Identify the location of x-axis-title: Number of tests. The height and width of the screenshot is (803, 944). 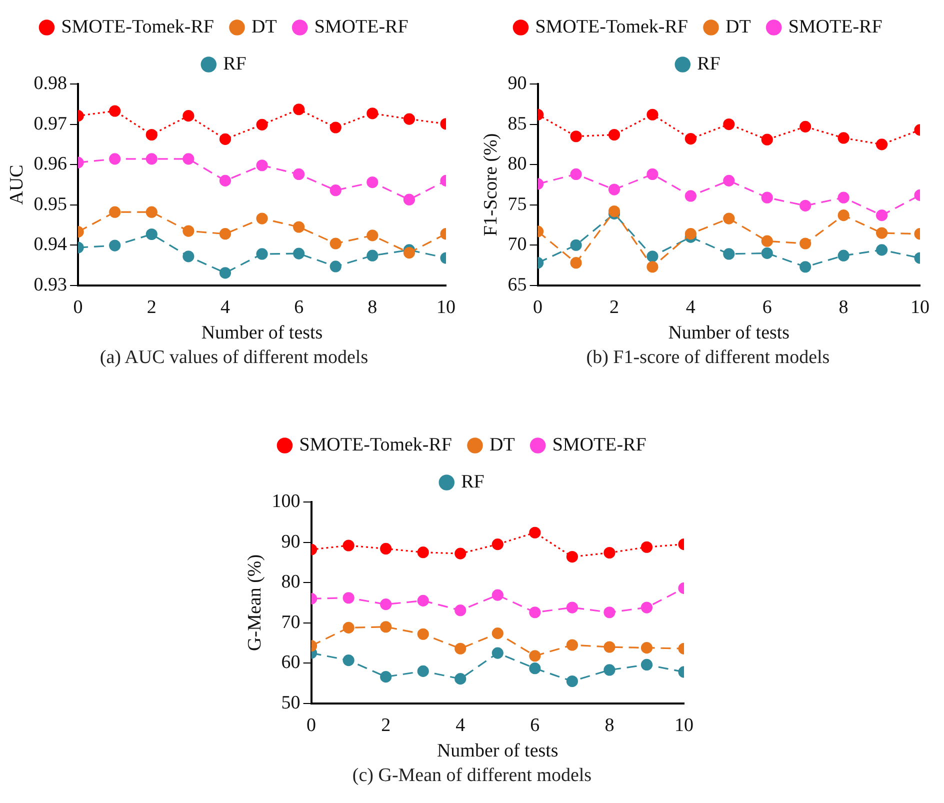
(262, 333).